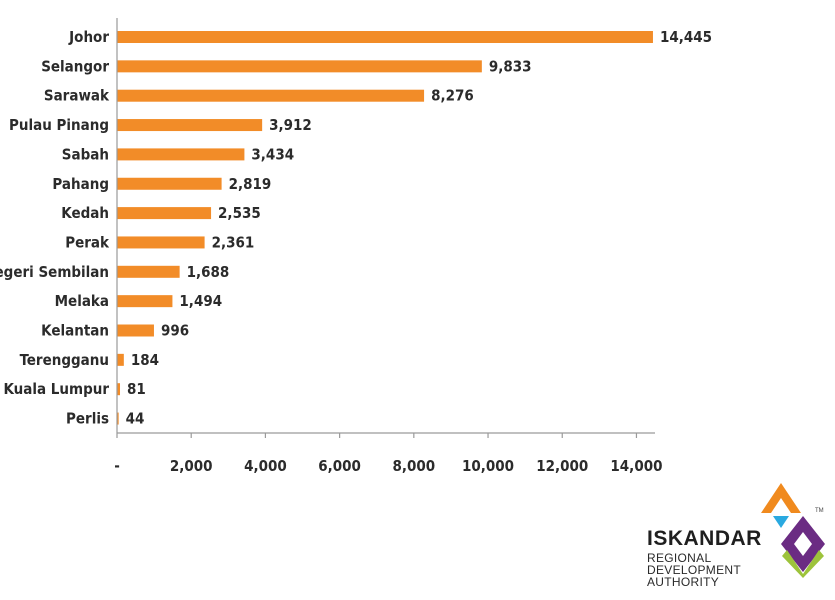 This screenshot has width=835, height=600. Describe the element at coordinates (82, 301) in the screenshot. I see `category-label: Melaka` at that location.